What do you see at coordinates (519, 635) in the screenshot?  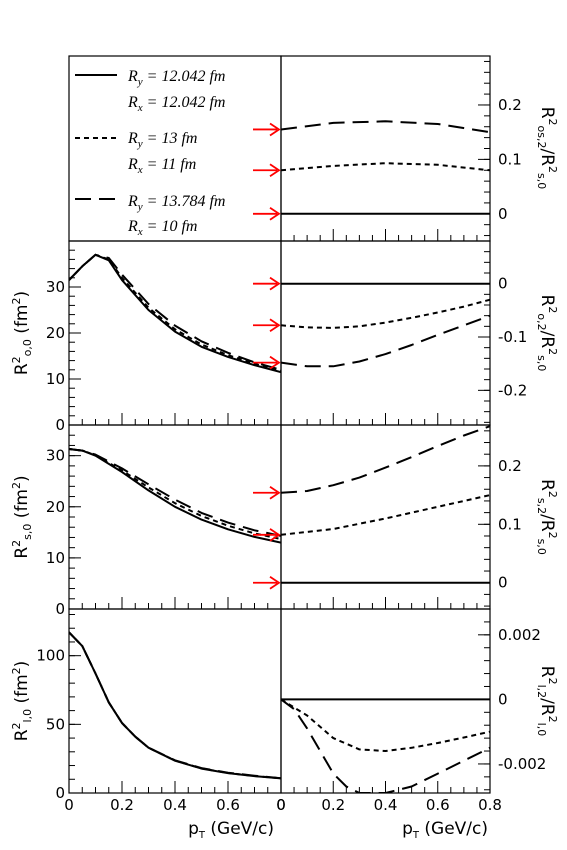 I see `ytick-label-l2-ratio: 0.002` at bounding box center [519, 635].